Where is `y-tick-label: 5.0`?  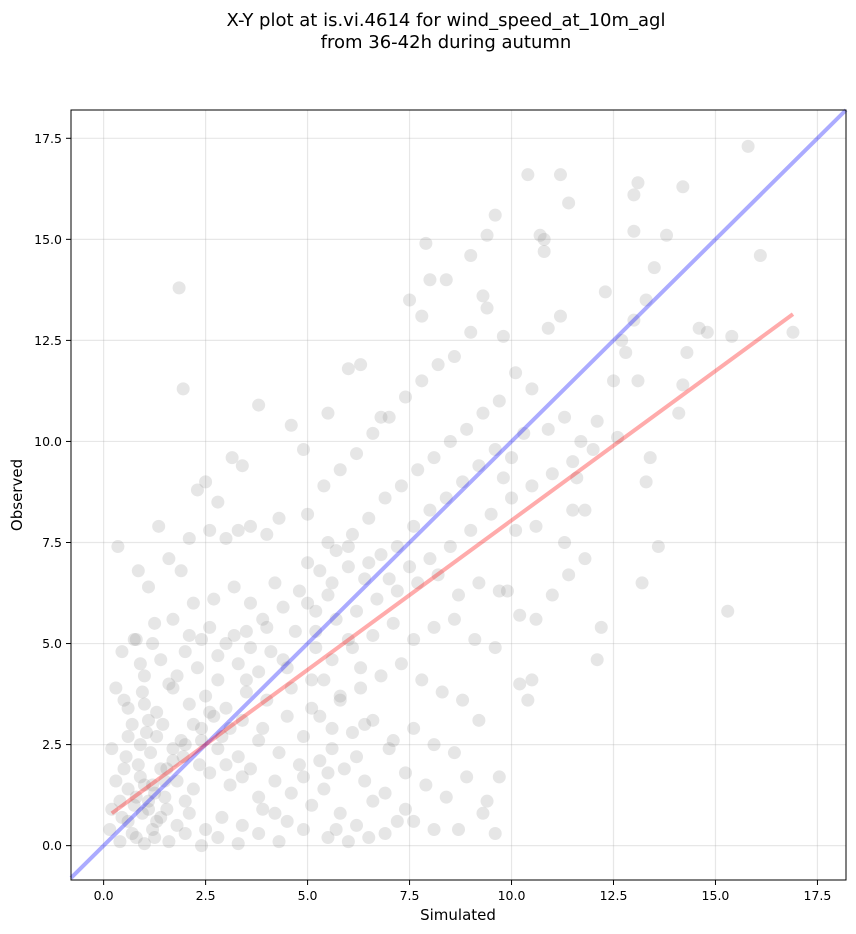
y-tick-label: 5.0 is located at coordinates (52, 643).